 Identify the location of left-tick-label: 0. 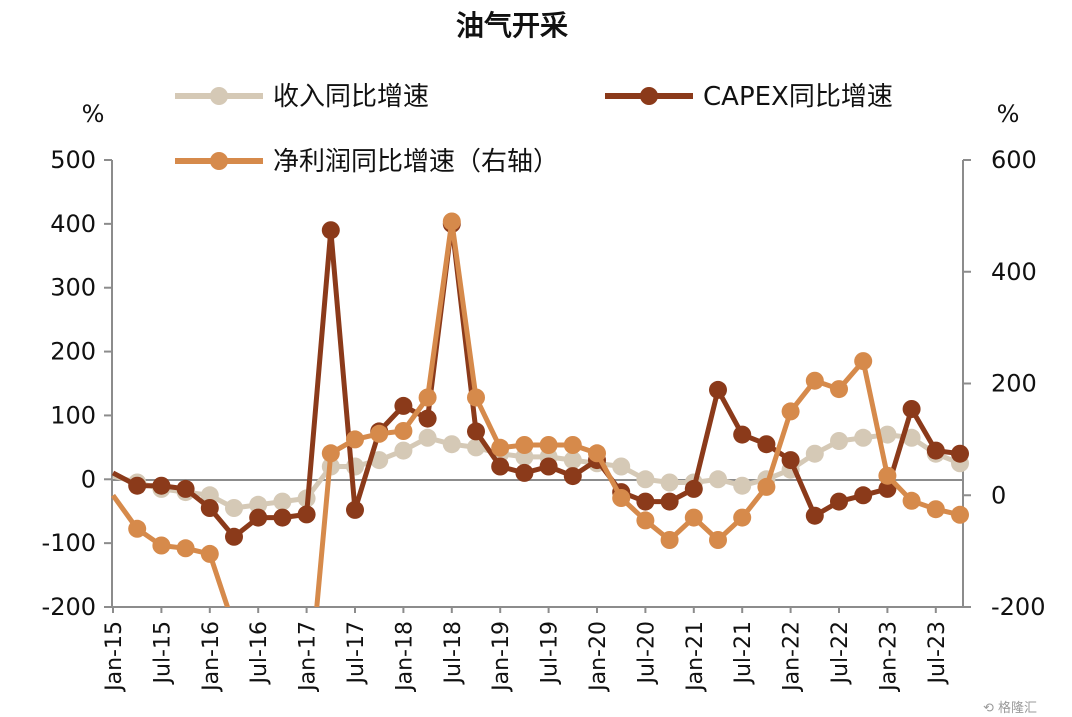
(88, 479).